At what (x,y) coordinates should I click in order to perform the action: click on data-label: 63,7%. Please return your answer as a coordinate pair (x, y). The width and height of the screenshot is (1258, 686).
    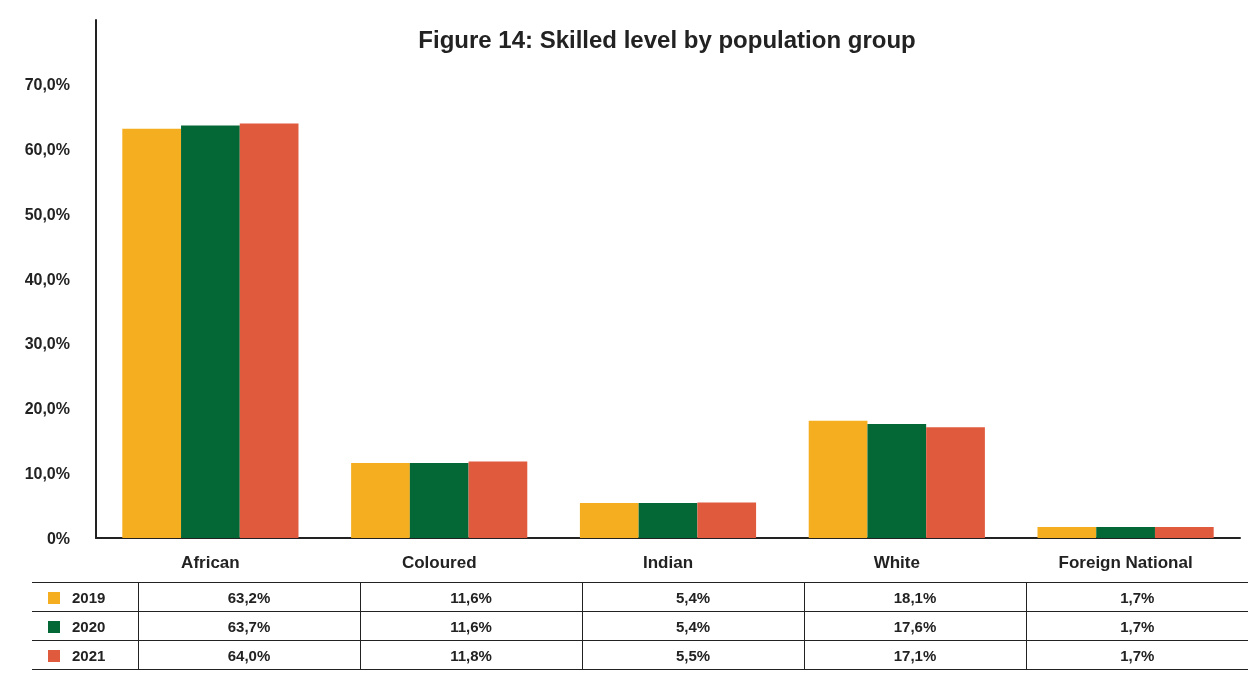
    Looking at the image, I should click on (249, 626).